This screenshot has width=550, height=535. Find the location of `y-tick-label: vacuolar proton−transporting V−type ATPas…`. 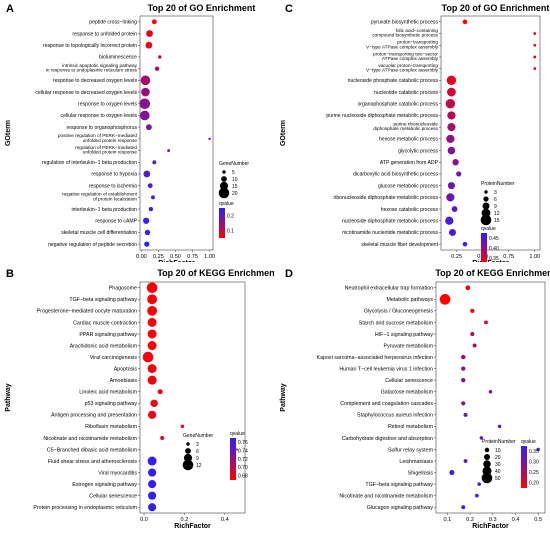

y-tick-label: vacuolar proton−transporting V−type ATPas… is located at coordinates (402, 68).